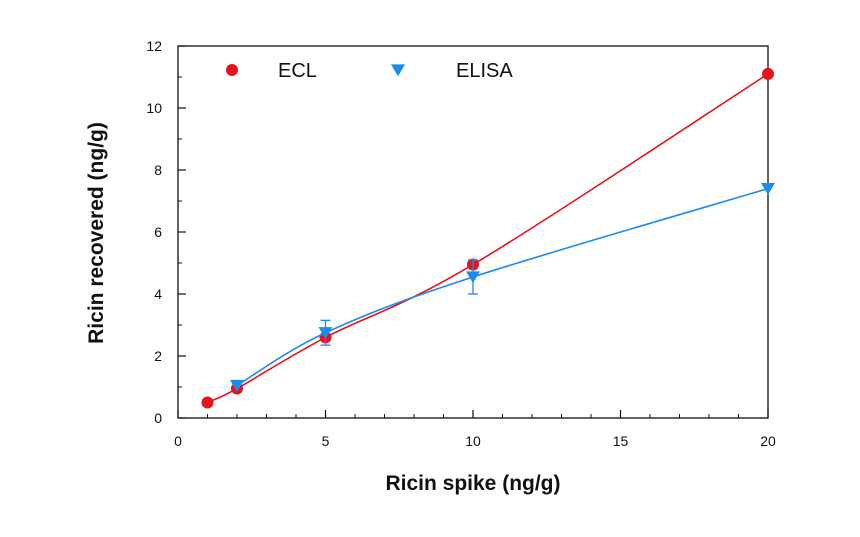 The height and width of the screenshot is (537, 860). I want to click on y-tick-label: 8, so click(158, 170).